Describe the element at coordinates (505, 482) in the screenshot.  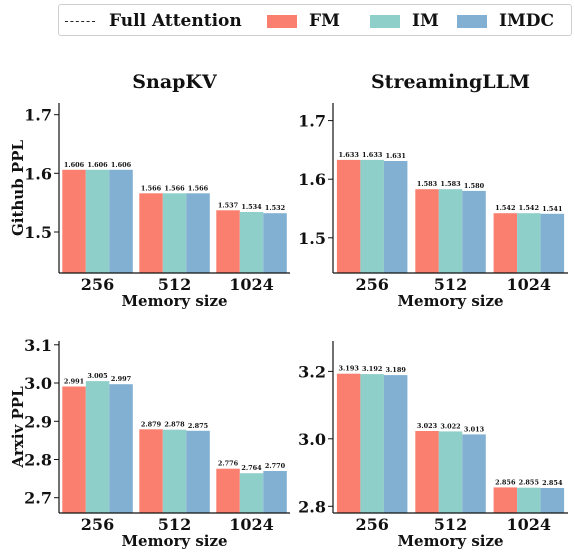
I see `bar-value-label: 2.856` at that location.